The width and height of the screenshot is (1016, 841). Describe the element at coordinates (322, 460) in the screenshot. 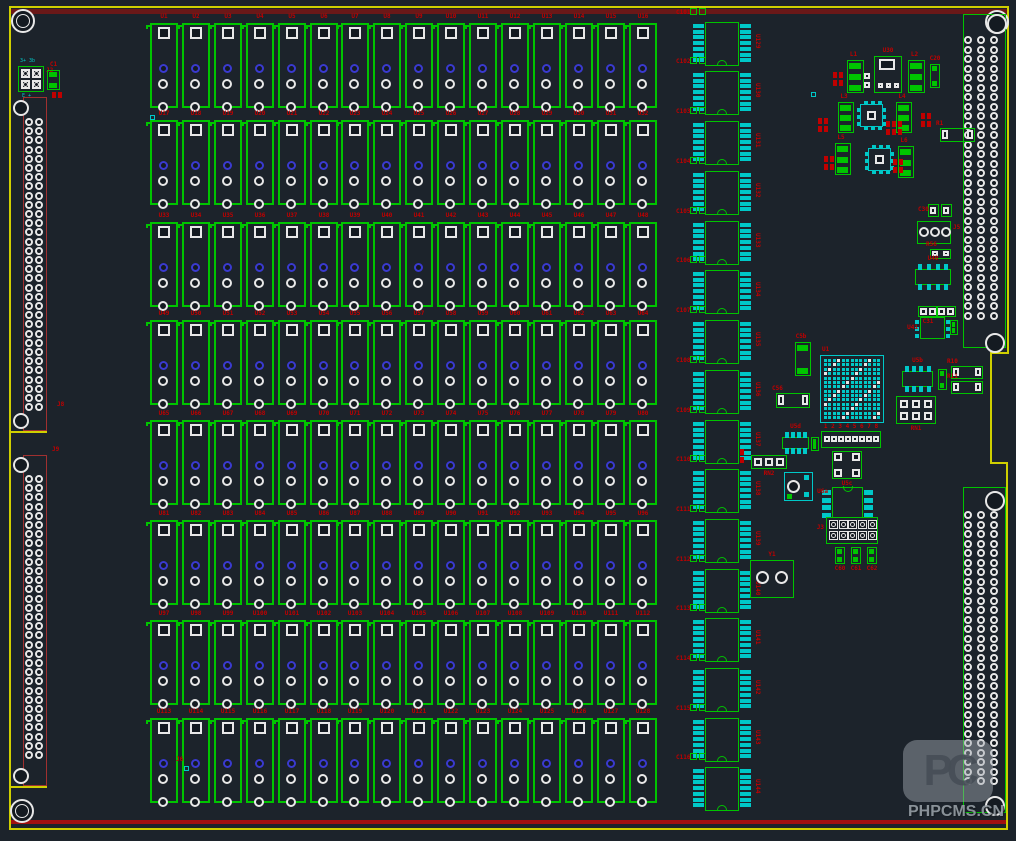

I see `relay-footprint: U70` at that location.